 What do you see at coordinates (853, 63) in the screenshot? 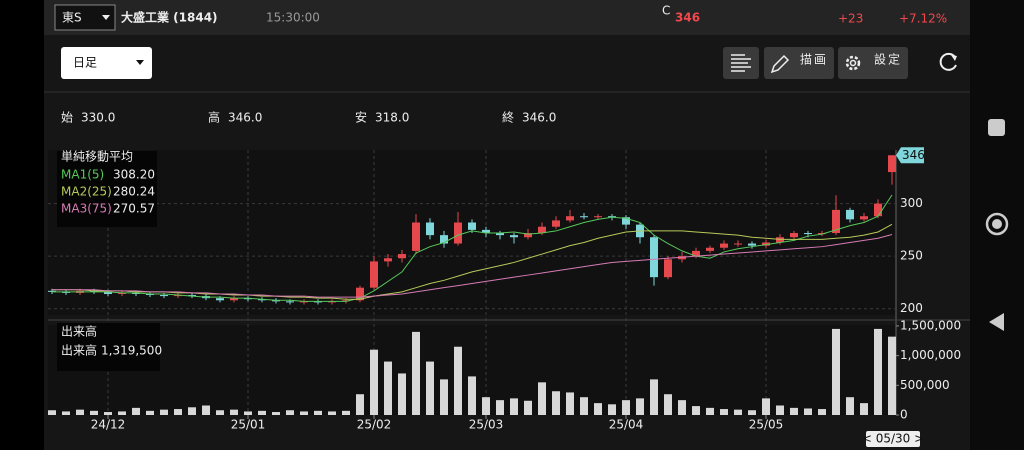
I see `gear-icon` at bounding box center [853, 63].